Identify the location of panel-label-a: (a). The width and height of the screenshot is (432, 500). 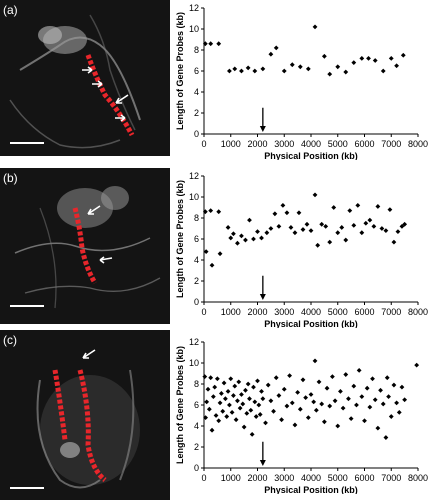
(10, 10).